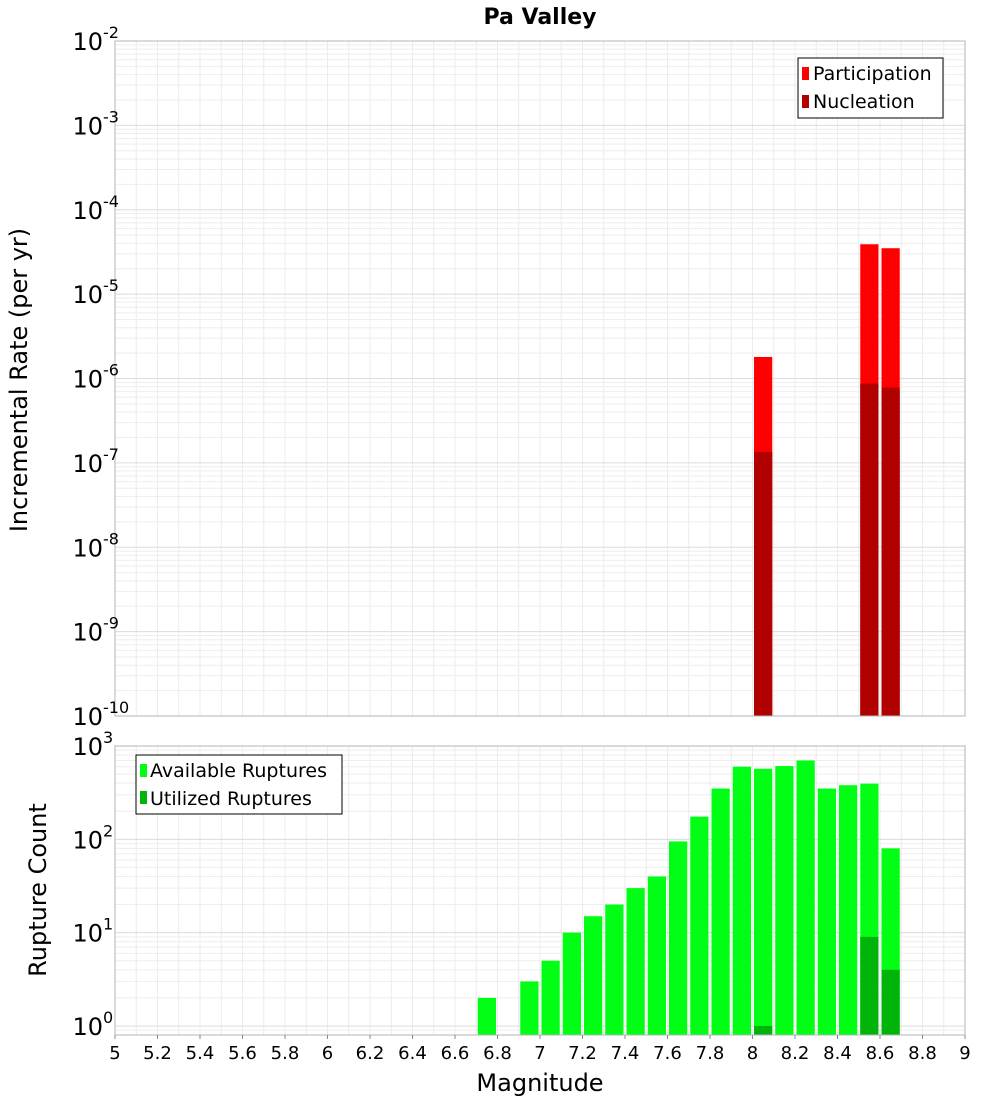 This screenshot has width=1000, height=1100. I want to click on bottom-y-tick-exponent: 0, so click(108, 1017).